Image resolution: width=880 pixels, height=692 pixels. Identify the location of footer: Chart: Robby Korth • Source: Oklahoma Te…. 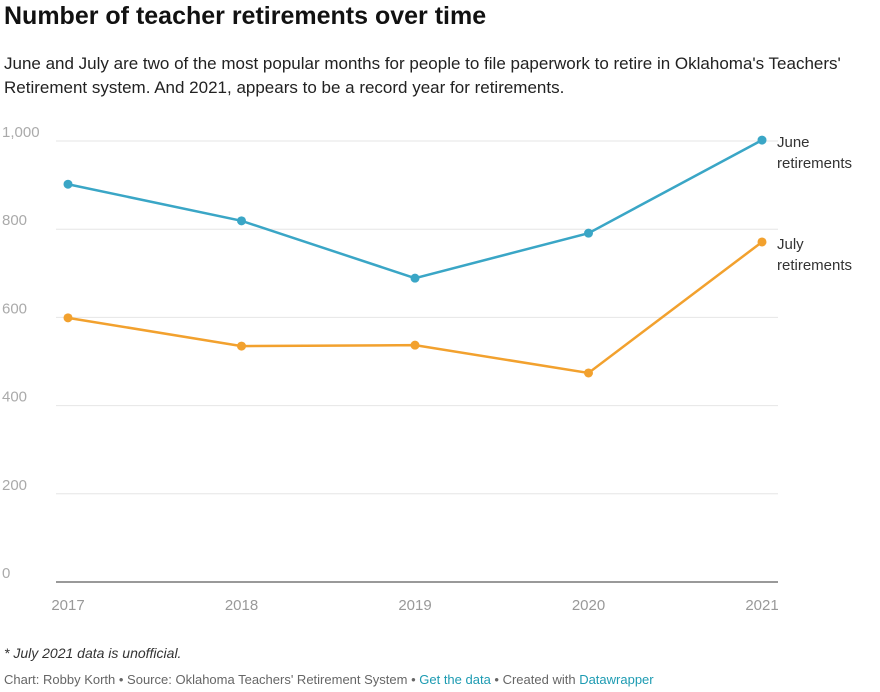
(329, 679).